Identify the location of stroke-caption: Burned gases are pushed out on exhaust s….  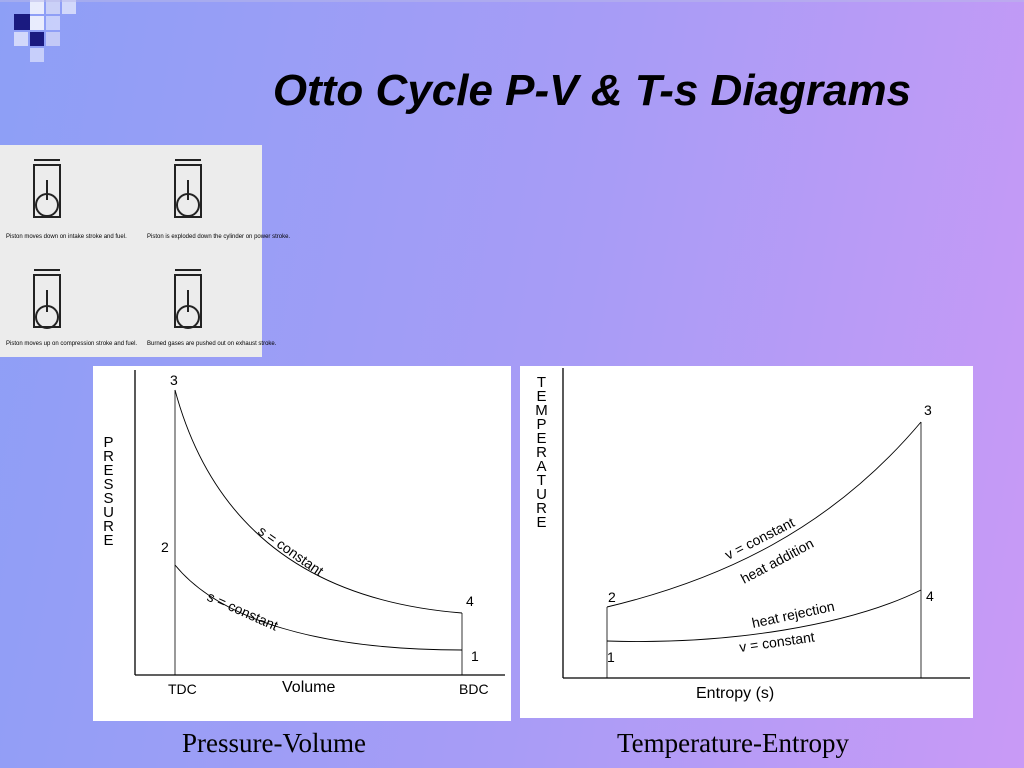
(212, 344).